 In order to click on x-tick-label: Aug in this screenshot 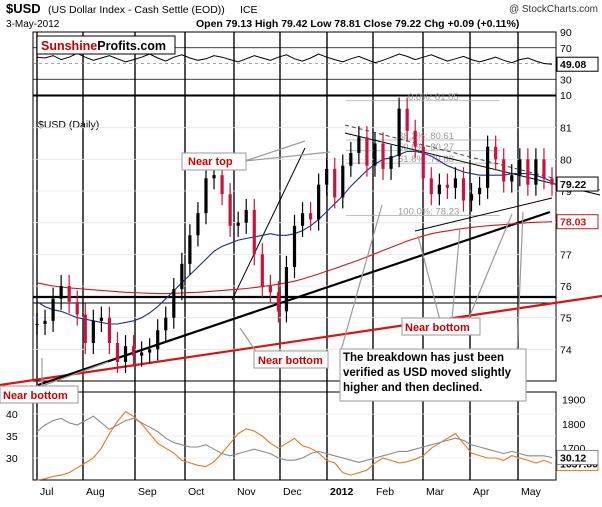, I will do `click(95, 492)`.